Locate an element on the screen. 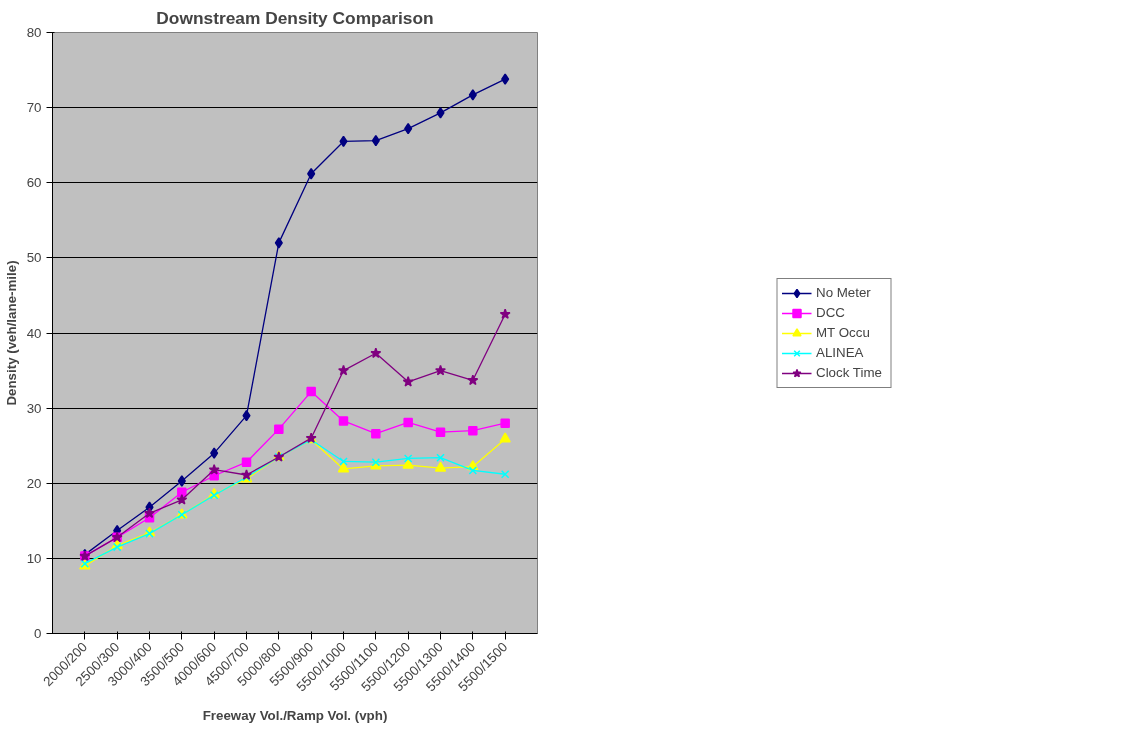 The image size is (1138, 731). y-tick-label: 50 is located at coordinates (34, 258).